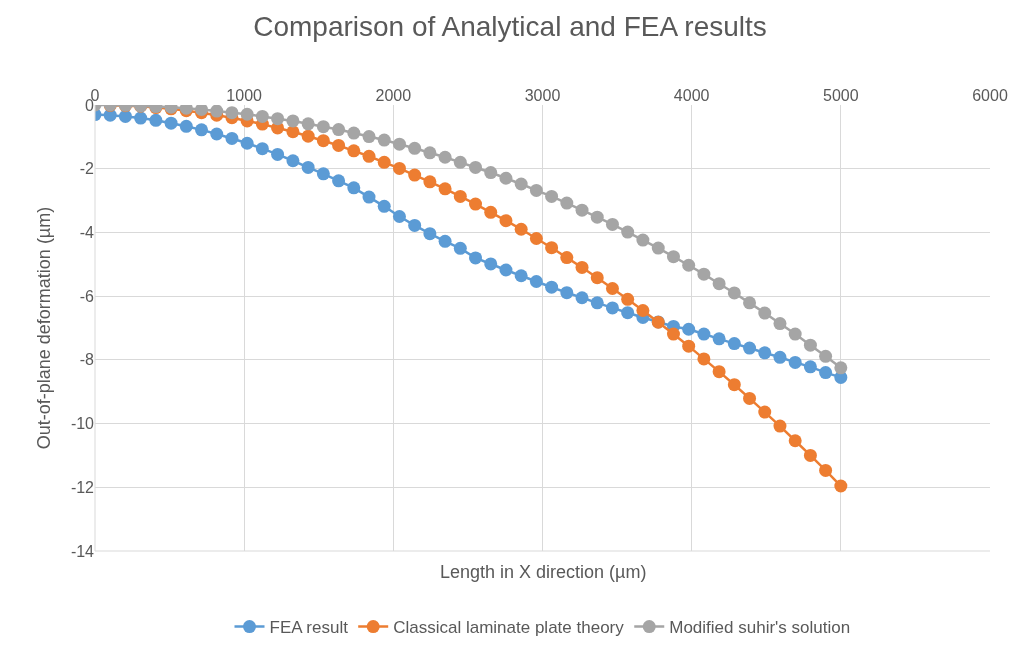 This screenshot has width=1020, height=661. What do you see at coordinates (82, 487) in the screenshot?
I see `y-tick-label: -12` at bounding box center [82, 487].